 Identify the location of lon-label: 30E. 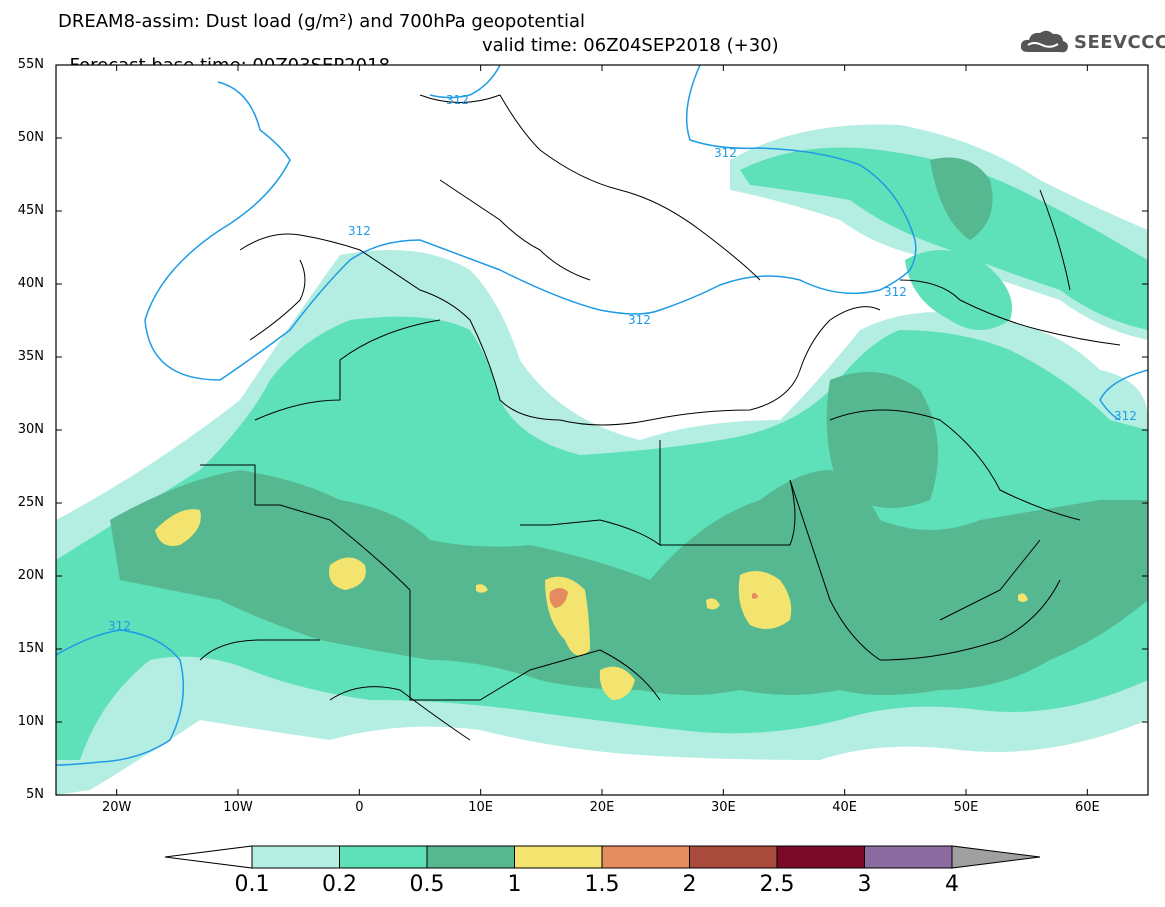
(723, 807).